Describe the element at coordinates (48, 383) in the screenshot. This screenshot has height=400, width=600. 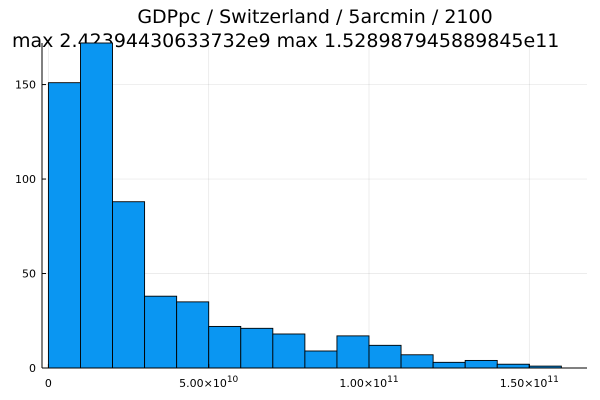
I see `x-tick-label: 0` at that location.